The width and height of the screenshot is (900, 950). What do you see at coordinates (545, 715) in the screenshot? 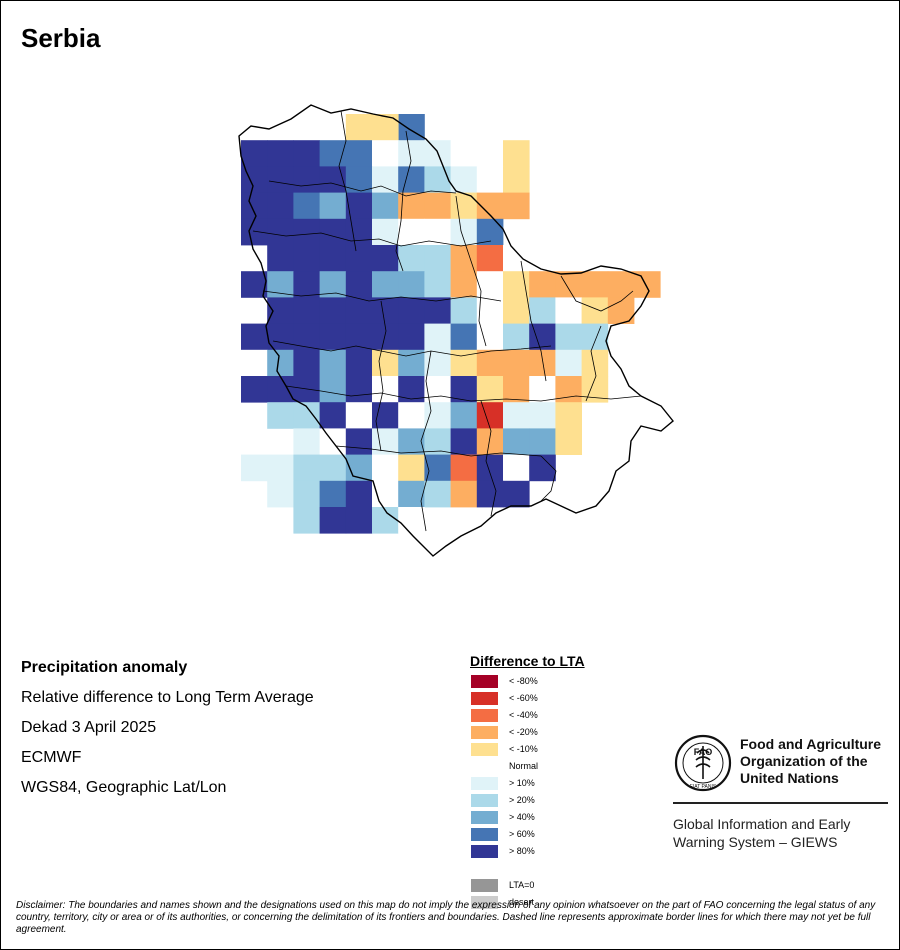
I see `legend-item: < -40%` at bounding box center [545, 715].